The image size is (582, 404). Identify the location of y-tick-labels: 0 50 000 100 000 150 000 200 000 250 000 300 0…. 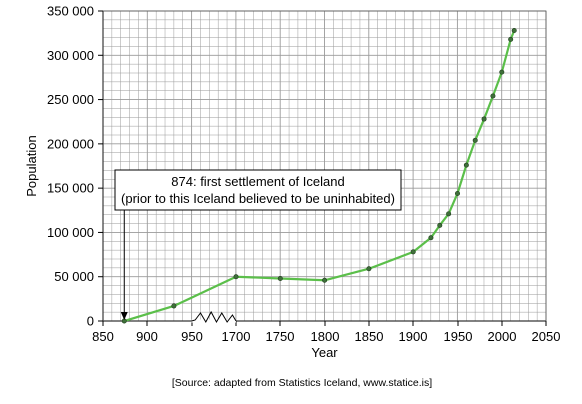
(70, 166).